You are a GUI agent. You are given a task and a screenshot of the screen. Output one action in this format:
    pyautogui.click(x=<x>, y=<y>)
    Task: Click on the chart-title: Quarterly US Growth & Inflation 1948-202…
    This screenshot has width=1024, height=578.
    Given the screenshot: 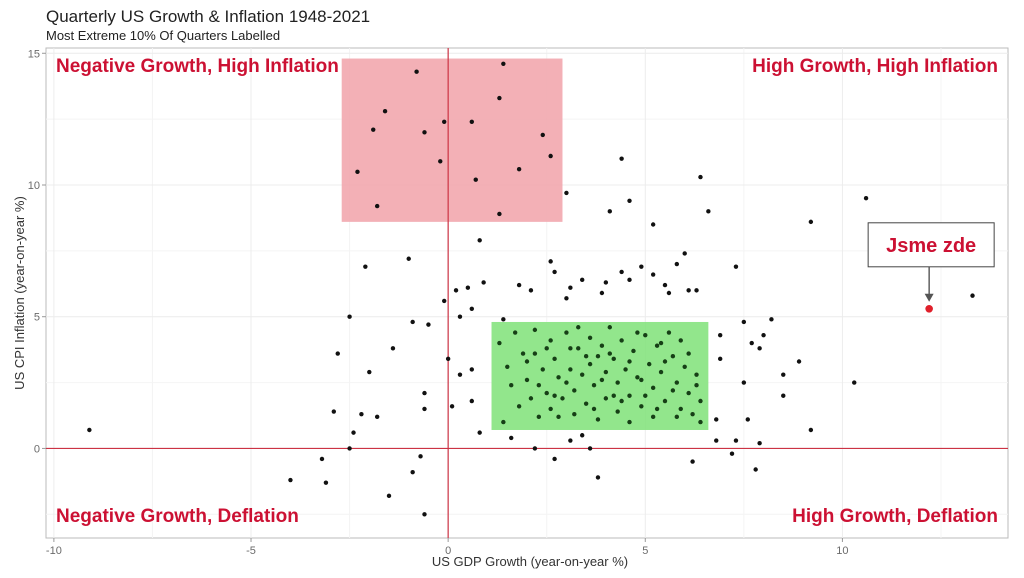 What is the action you would take?
    pyautogui.click(x=208, y=16)
    